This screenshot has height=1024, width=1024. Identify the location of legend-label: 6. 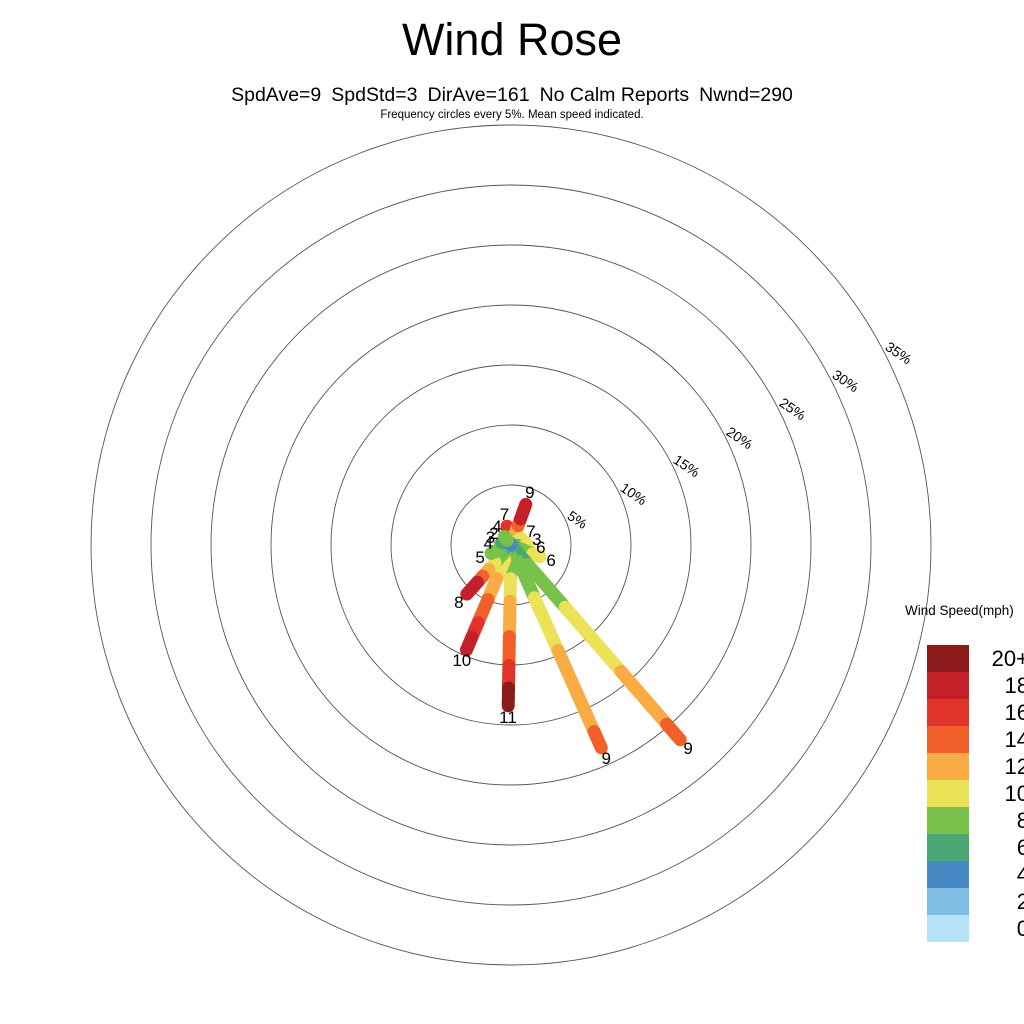
(1020, 847).